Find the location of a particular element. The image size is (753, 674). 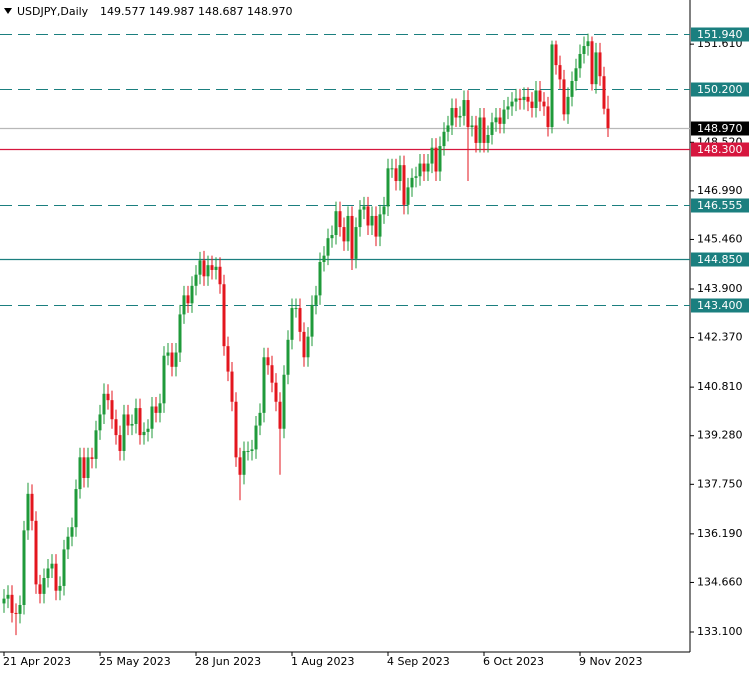

y-tick-label: 142.370 is located at coordinates (720, 337).